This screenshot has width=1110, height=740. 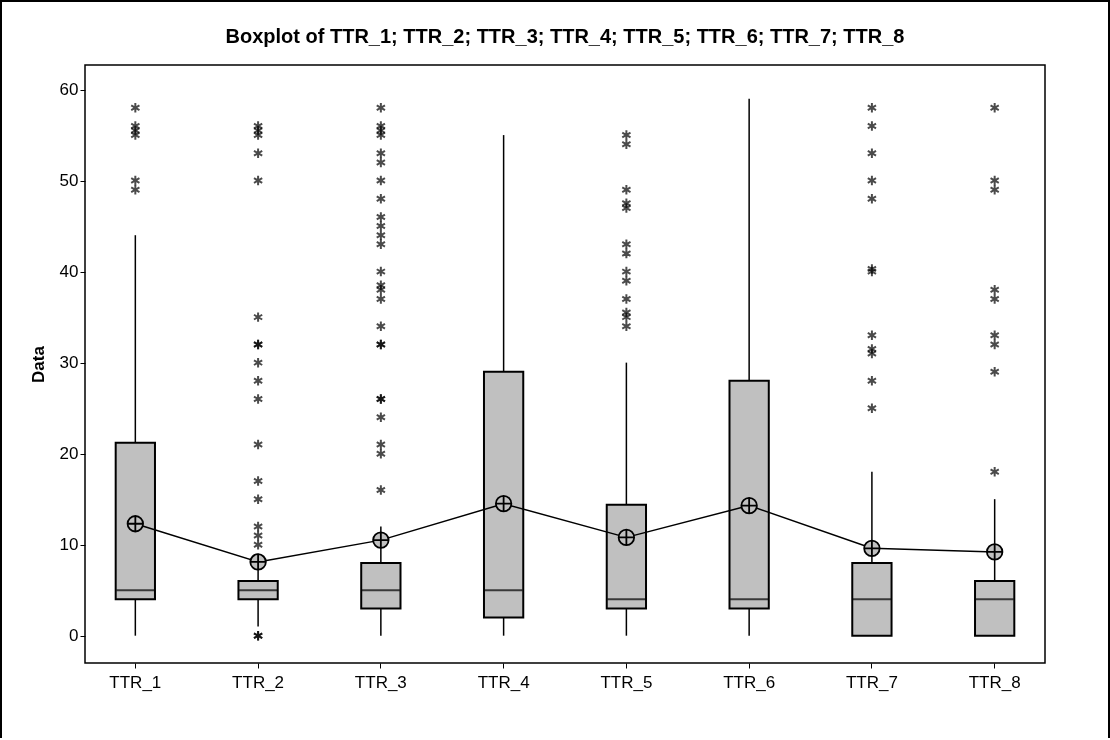 What do you see at coordinates (69, 454) in the screenshot?
I see `y-tick-label: 20` at bounding box center [69, 454].